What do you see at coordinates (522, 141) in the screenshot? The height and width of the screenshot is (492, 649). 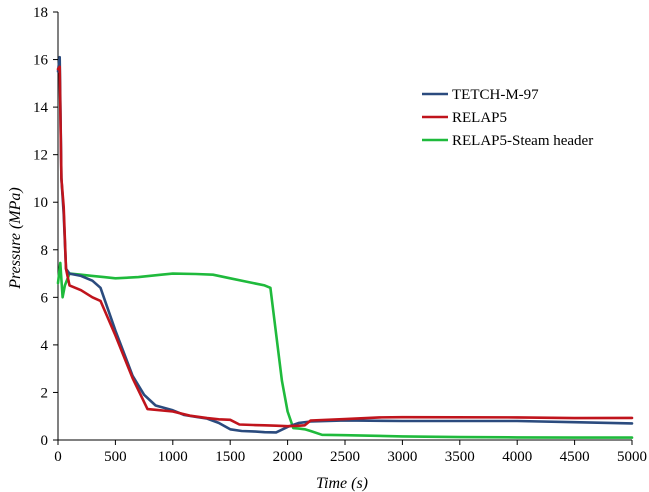 I see `legend-label: RELAP5-Steam header` at bounding box center [522, 141].